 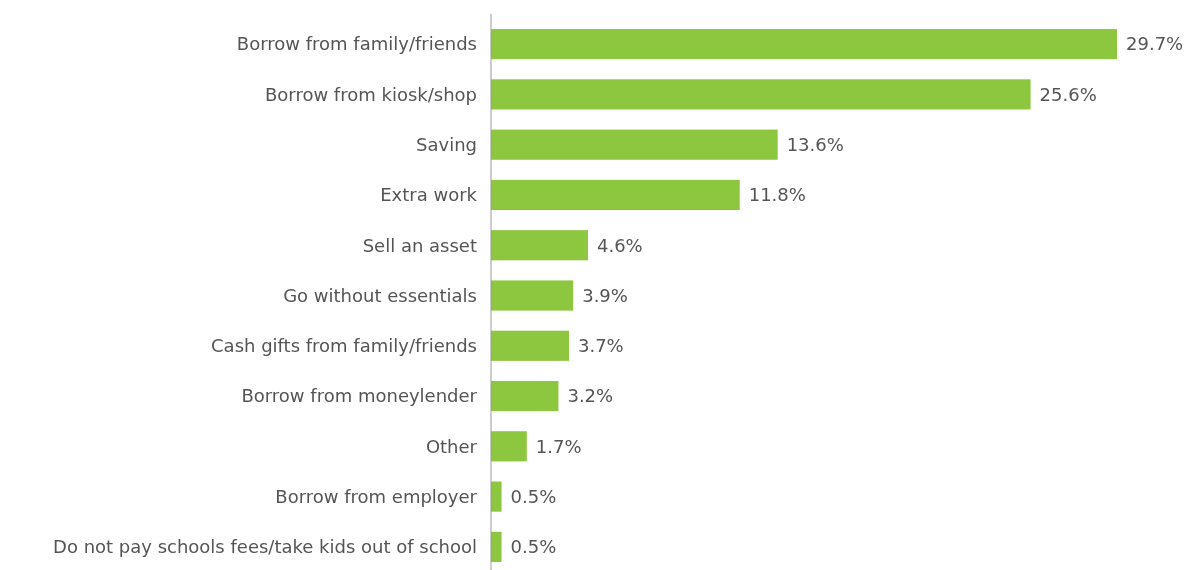 I want to click on data-label: 1.7%, so click(x=558, y=446).